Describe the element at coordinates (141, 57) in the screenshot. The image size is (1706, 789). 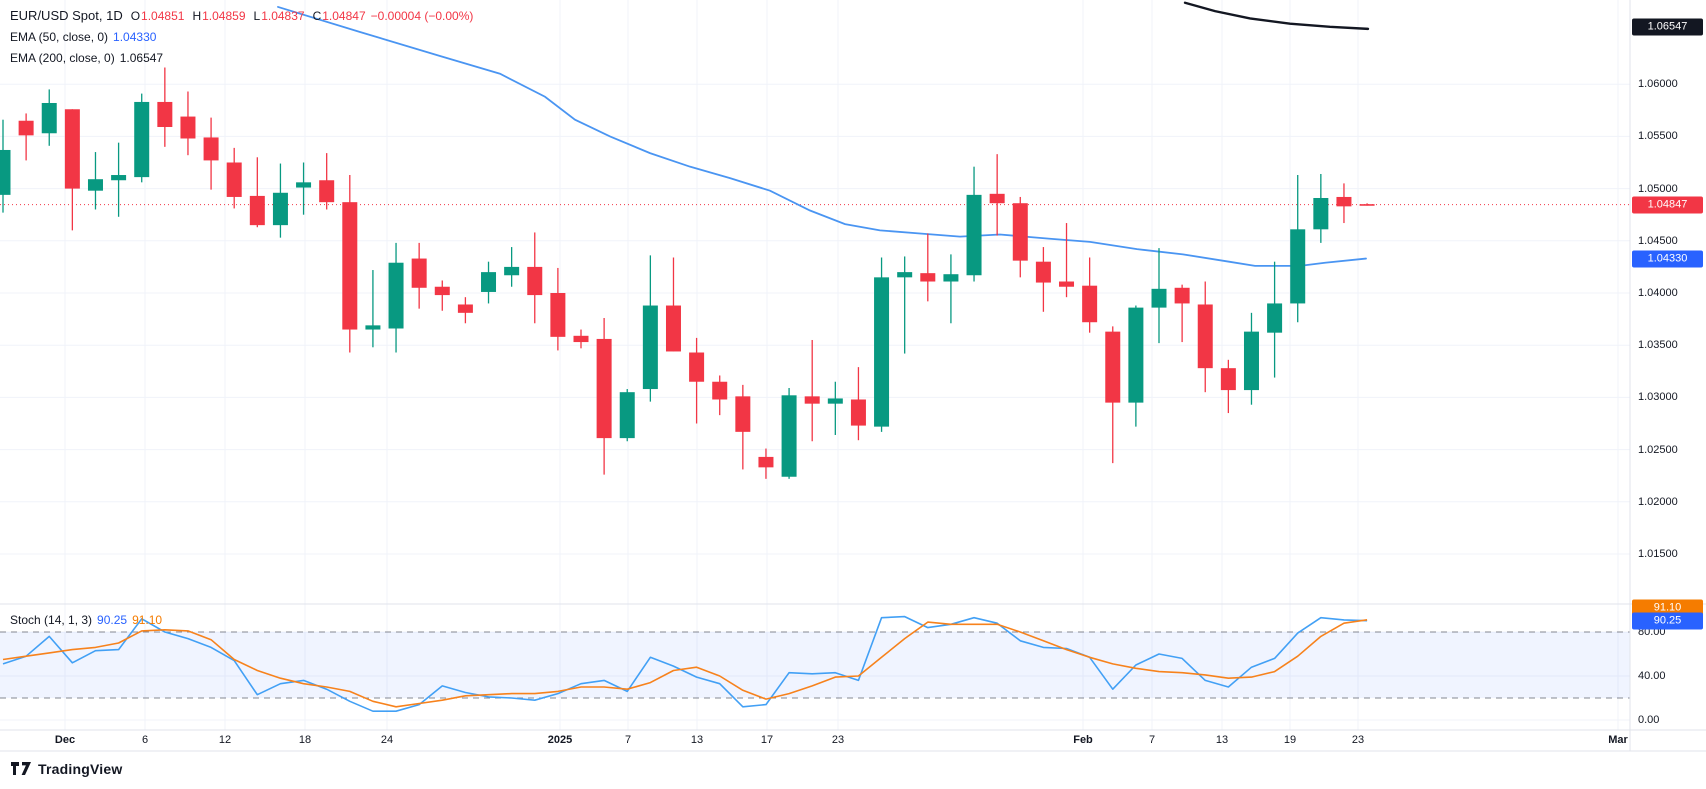
I see `ema200-value: 1.06547` at that location.